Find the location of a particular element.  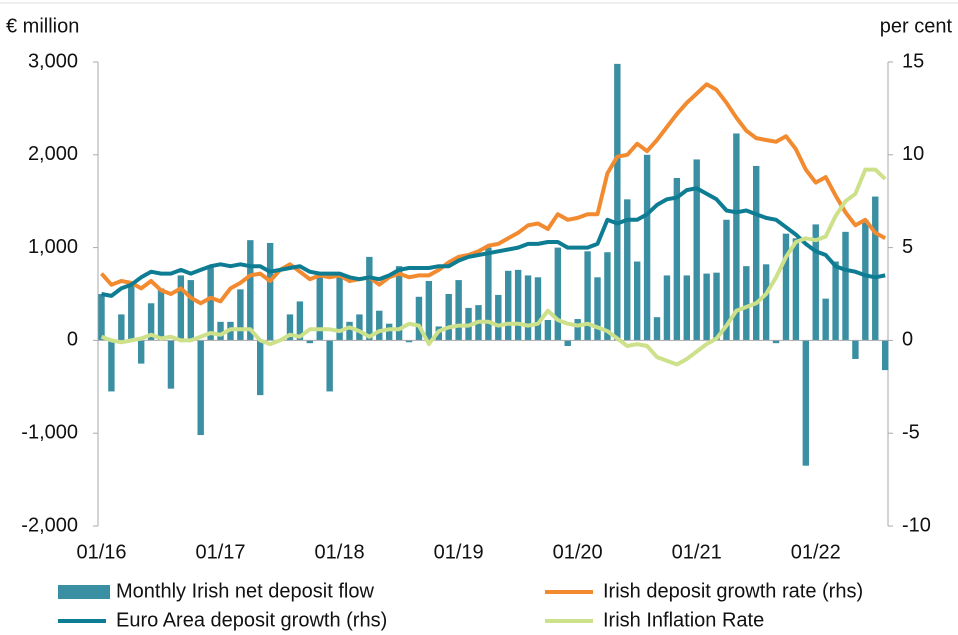

legend-swatch is located at coordinates (84, 592).